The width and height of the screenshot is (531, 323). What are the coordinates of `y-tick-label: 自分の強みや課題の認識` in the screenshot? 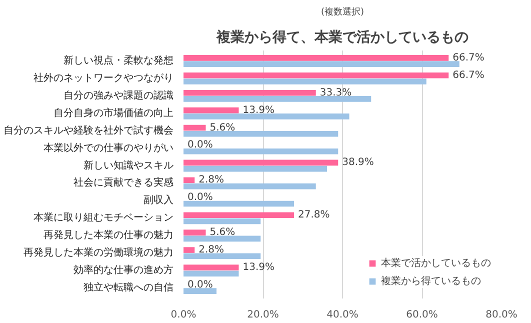 It's located at (119, 95).